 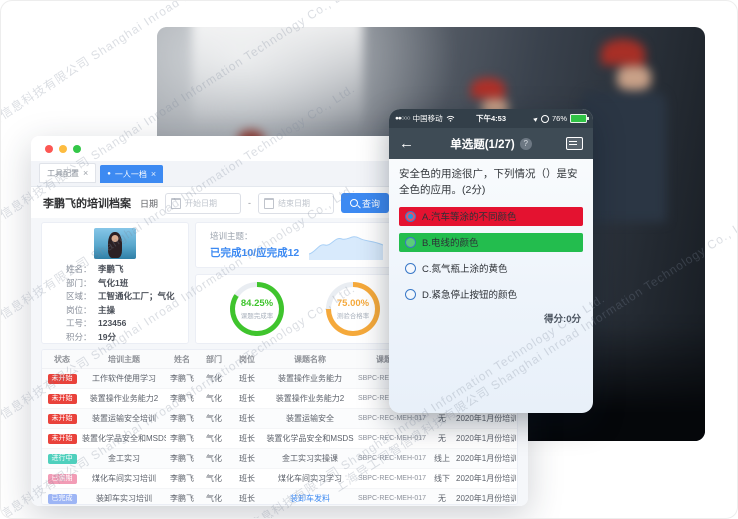 What do you see at coordinates (257, 309) in the screenshot?
I see `donut-gauge: 84.25% 课题完成率` at bounding box center [257, 309].